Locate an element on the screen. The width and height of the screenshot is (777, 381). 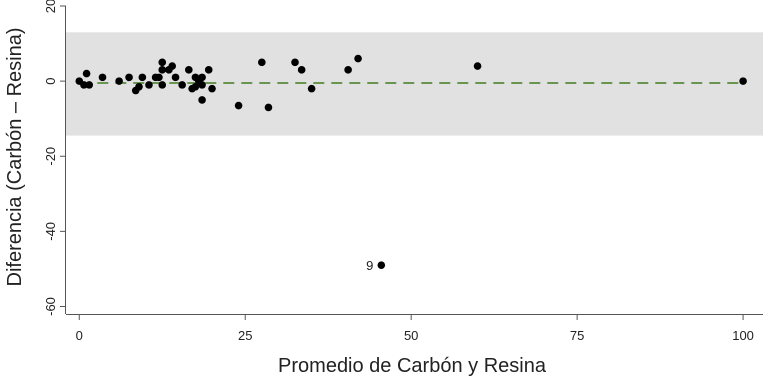
y-tick-label: 20 is located at coordinates (50, 6).